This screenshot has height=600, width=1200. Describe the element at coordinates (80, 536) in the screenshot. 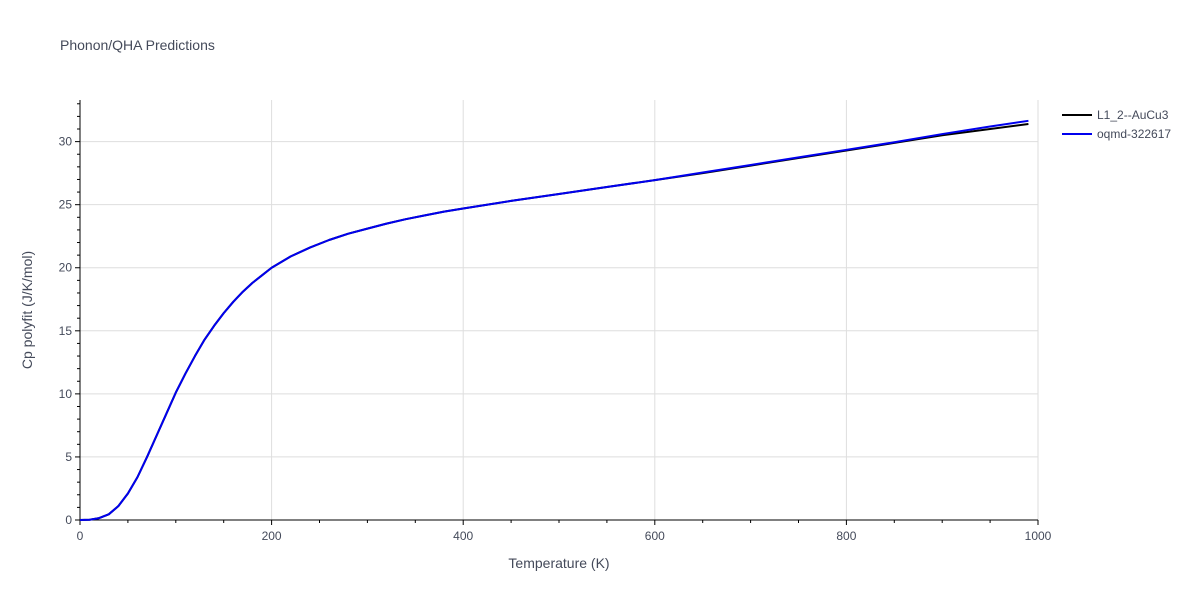

I see `x-tick-label: 0` at that location.